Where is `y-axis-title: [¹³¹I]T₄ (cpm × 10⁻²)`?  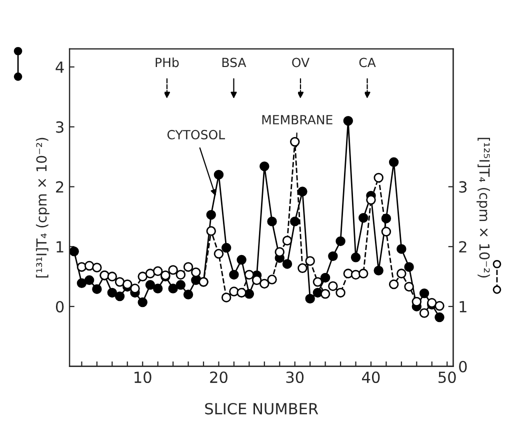 y-axis-title: [¹³¹I]T₄ (cpm × 10⁻²) is located at coordinates (43, 208).